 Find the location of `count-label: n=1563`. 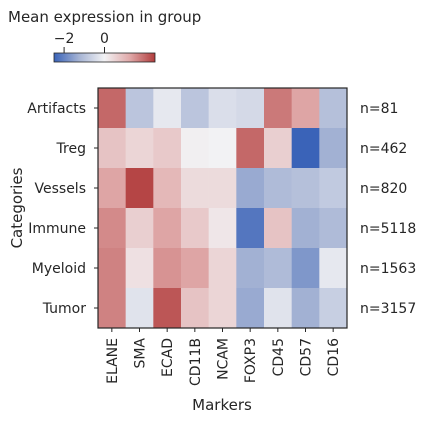

count-label: n=1563 is located at coordinates (388, 269).